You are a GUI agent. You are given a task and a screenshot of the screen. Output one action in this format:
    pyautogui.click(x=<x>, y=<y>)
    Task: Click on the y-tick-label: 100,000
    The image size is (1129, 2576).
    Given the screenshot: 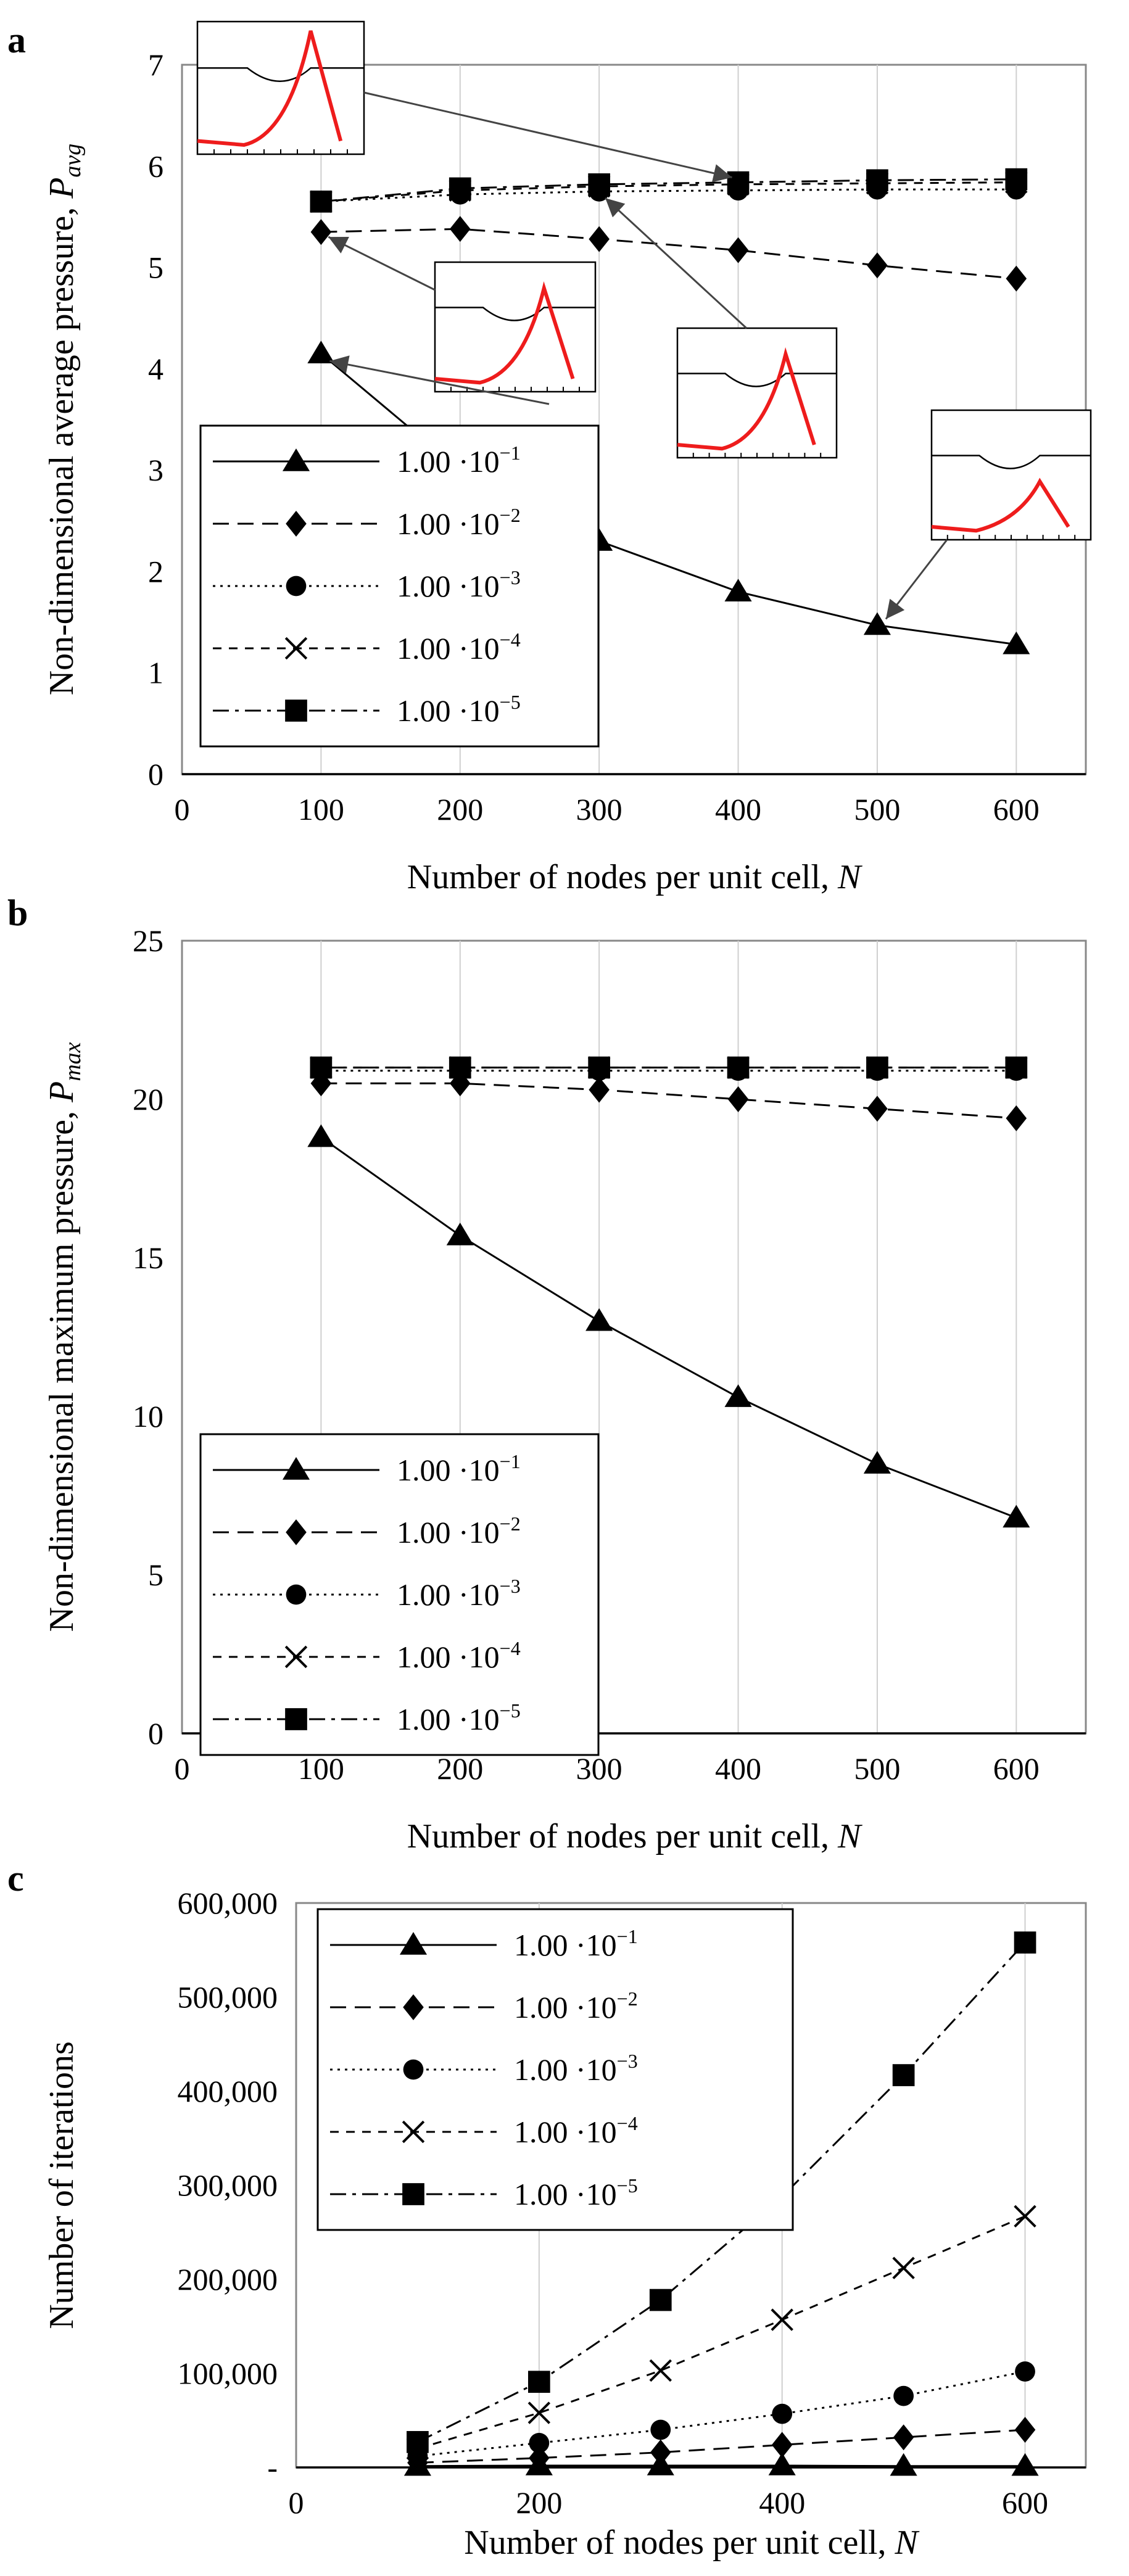 What is the action you would take?
    pyautogui.click(x=228, y=2373)
    